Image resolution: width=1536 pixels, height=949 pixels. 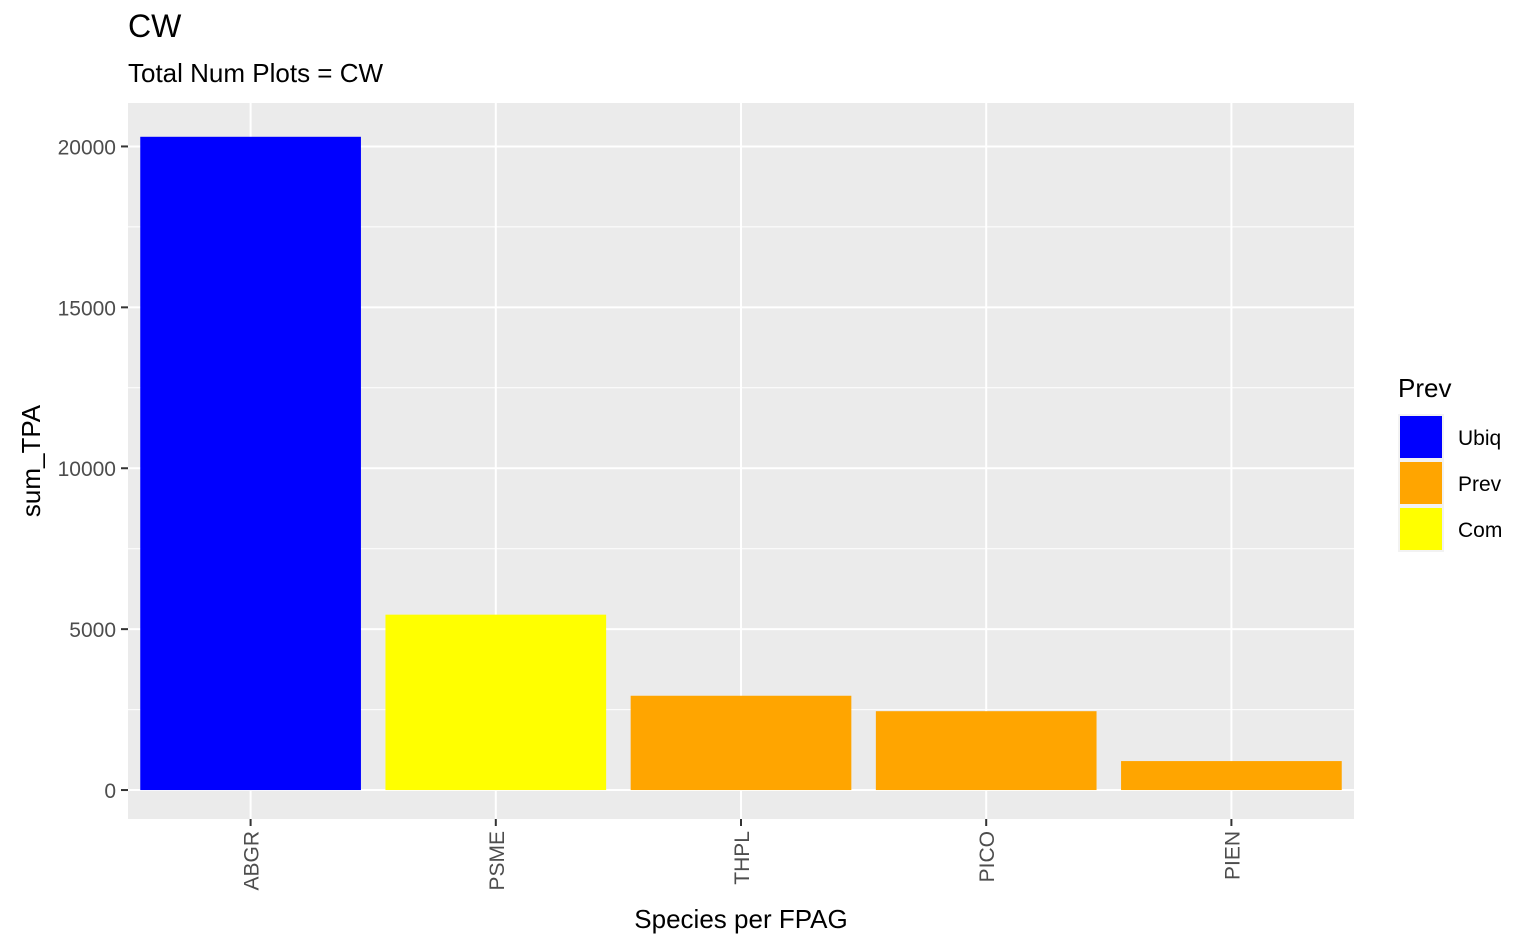 What do you see at coordinates (1480, 530) in the screenshot?
I see `legend-label-com: Com` at bounding box center [1480, 530].